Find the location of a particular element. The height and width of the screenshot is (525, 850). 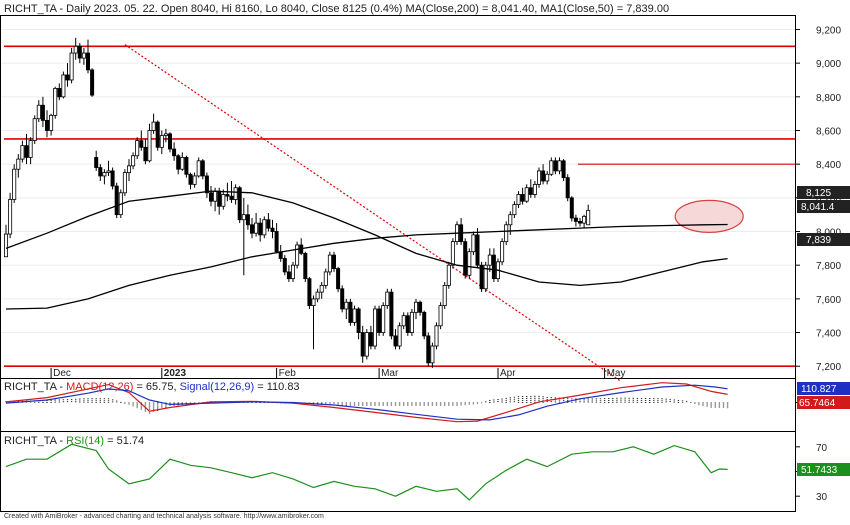

price-y-tick-label: 8,200 is located at coordinates (828, 199).